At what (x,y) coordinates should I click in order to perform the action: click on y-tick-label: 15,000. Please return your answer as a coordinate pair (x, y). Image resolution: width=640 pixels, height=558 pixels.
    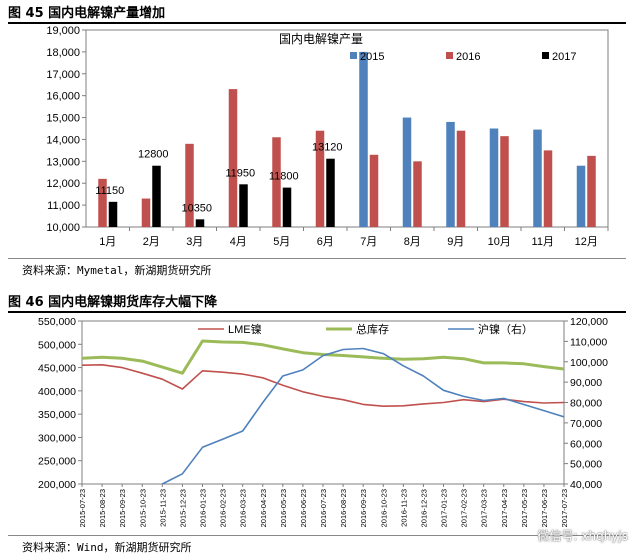
    Looking at the image, I should click on (63, 119).